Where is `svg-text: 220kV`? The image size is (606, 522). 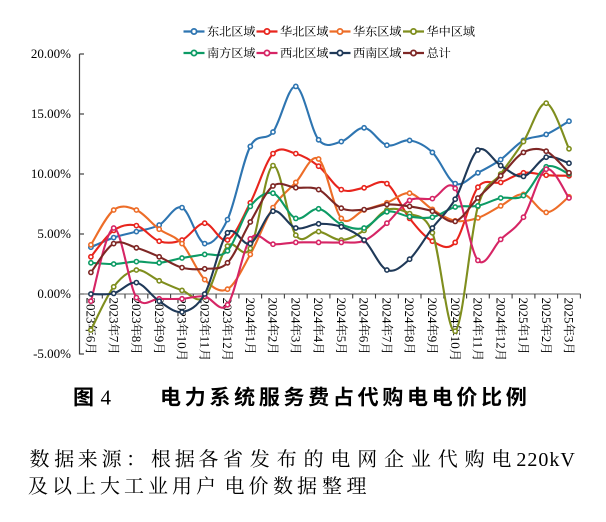 svg-text: 220kV is located at coordinates (545, 460).